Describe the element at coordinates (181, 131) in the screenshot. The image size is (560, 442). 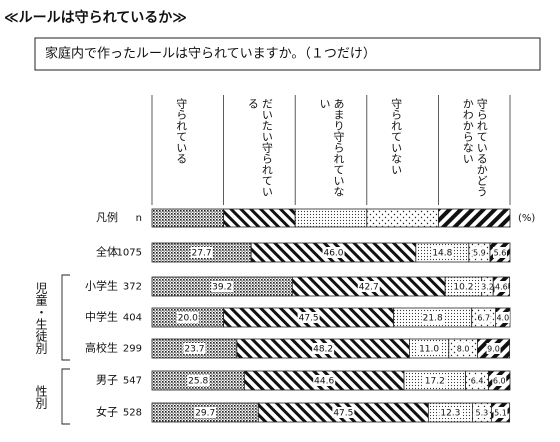
I see `legend-label: 守られている` at that location.